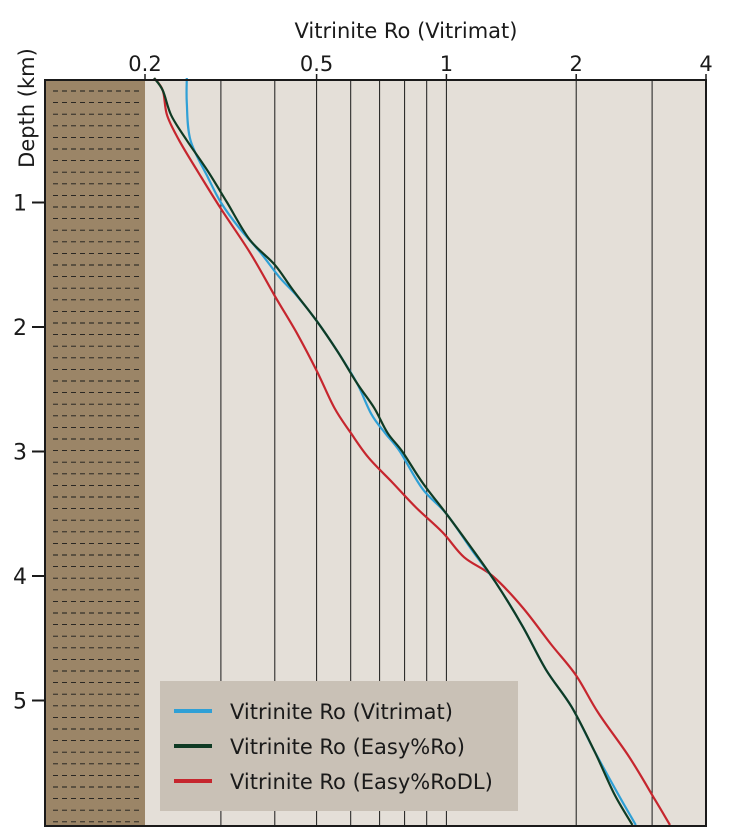 The height and width of the screenshot is (833, 739). I want to click on x-tick-labels: 0.2 0.5 1 2 4, so click(420, 66).